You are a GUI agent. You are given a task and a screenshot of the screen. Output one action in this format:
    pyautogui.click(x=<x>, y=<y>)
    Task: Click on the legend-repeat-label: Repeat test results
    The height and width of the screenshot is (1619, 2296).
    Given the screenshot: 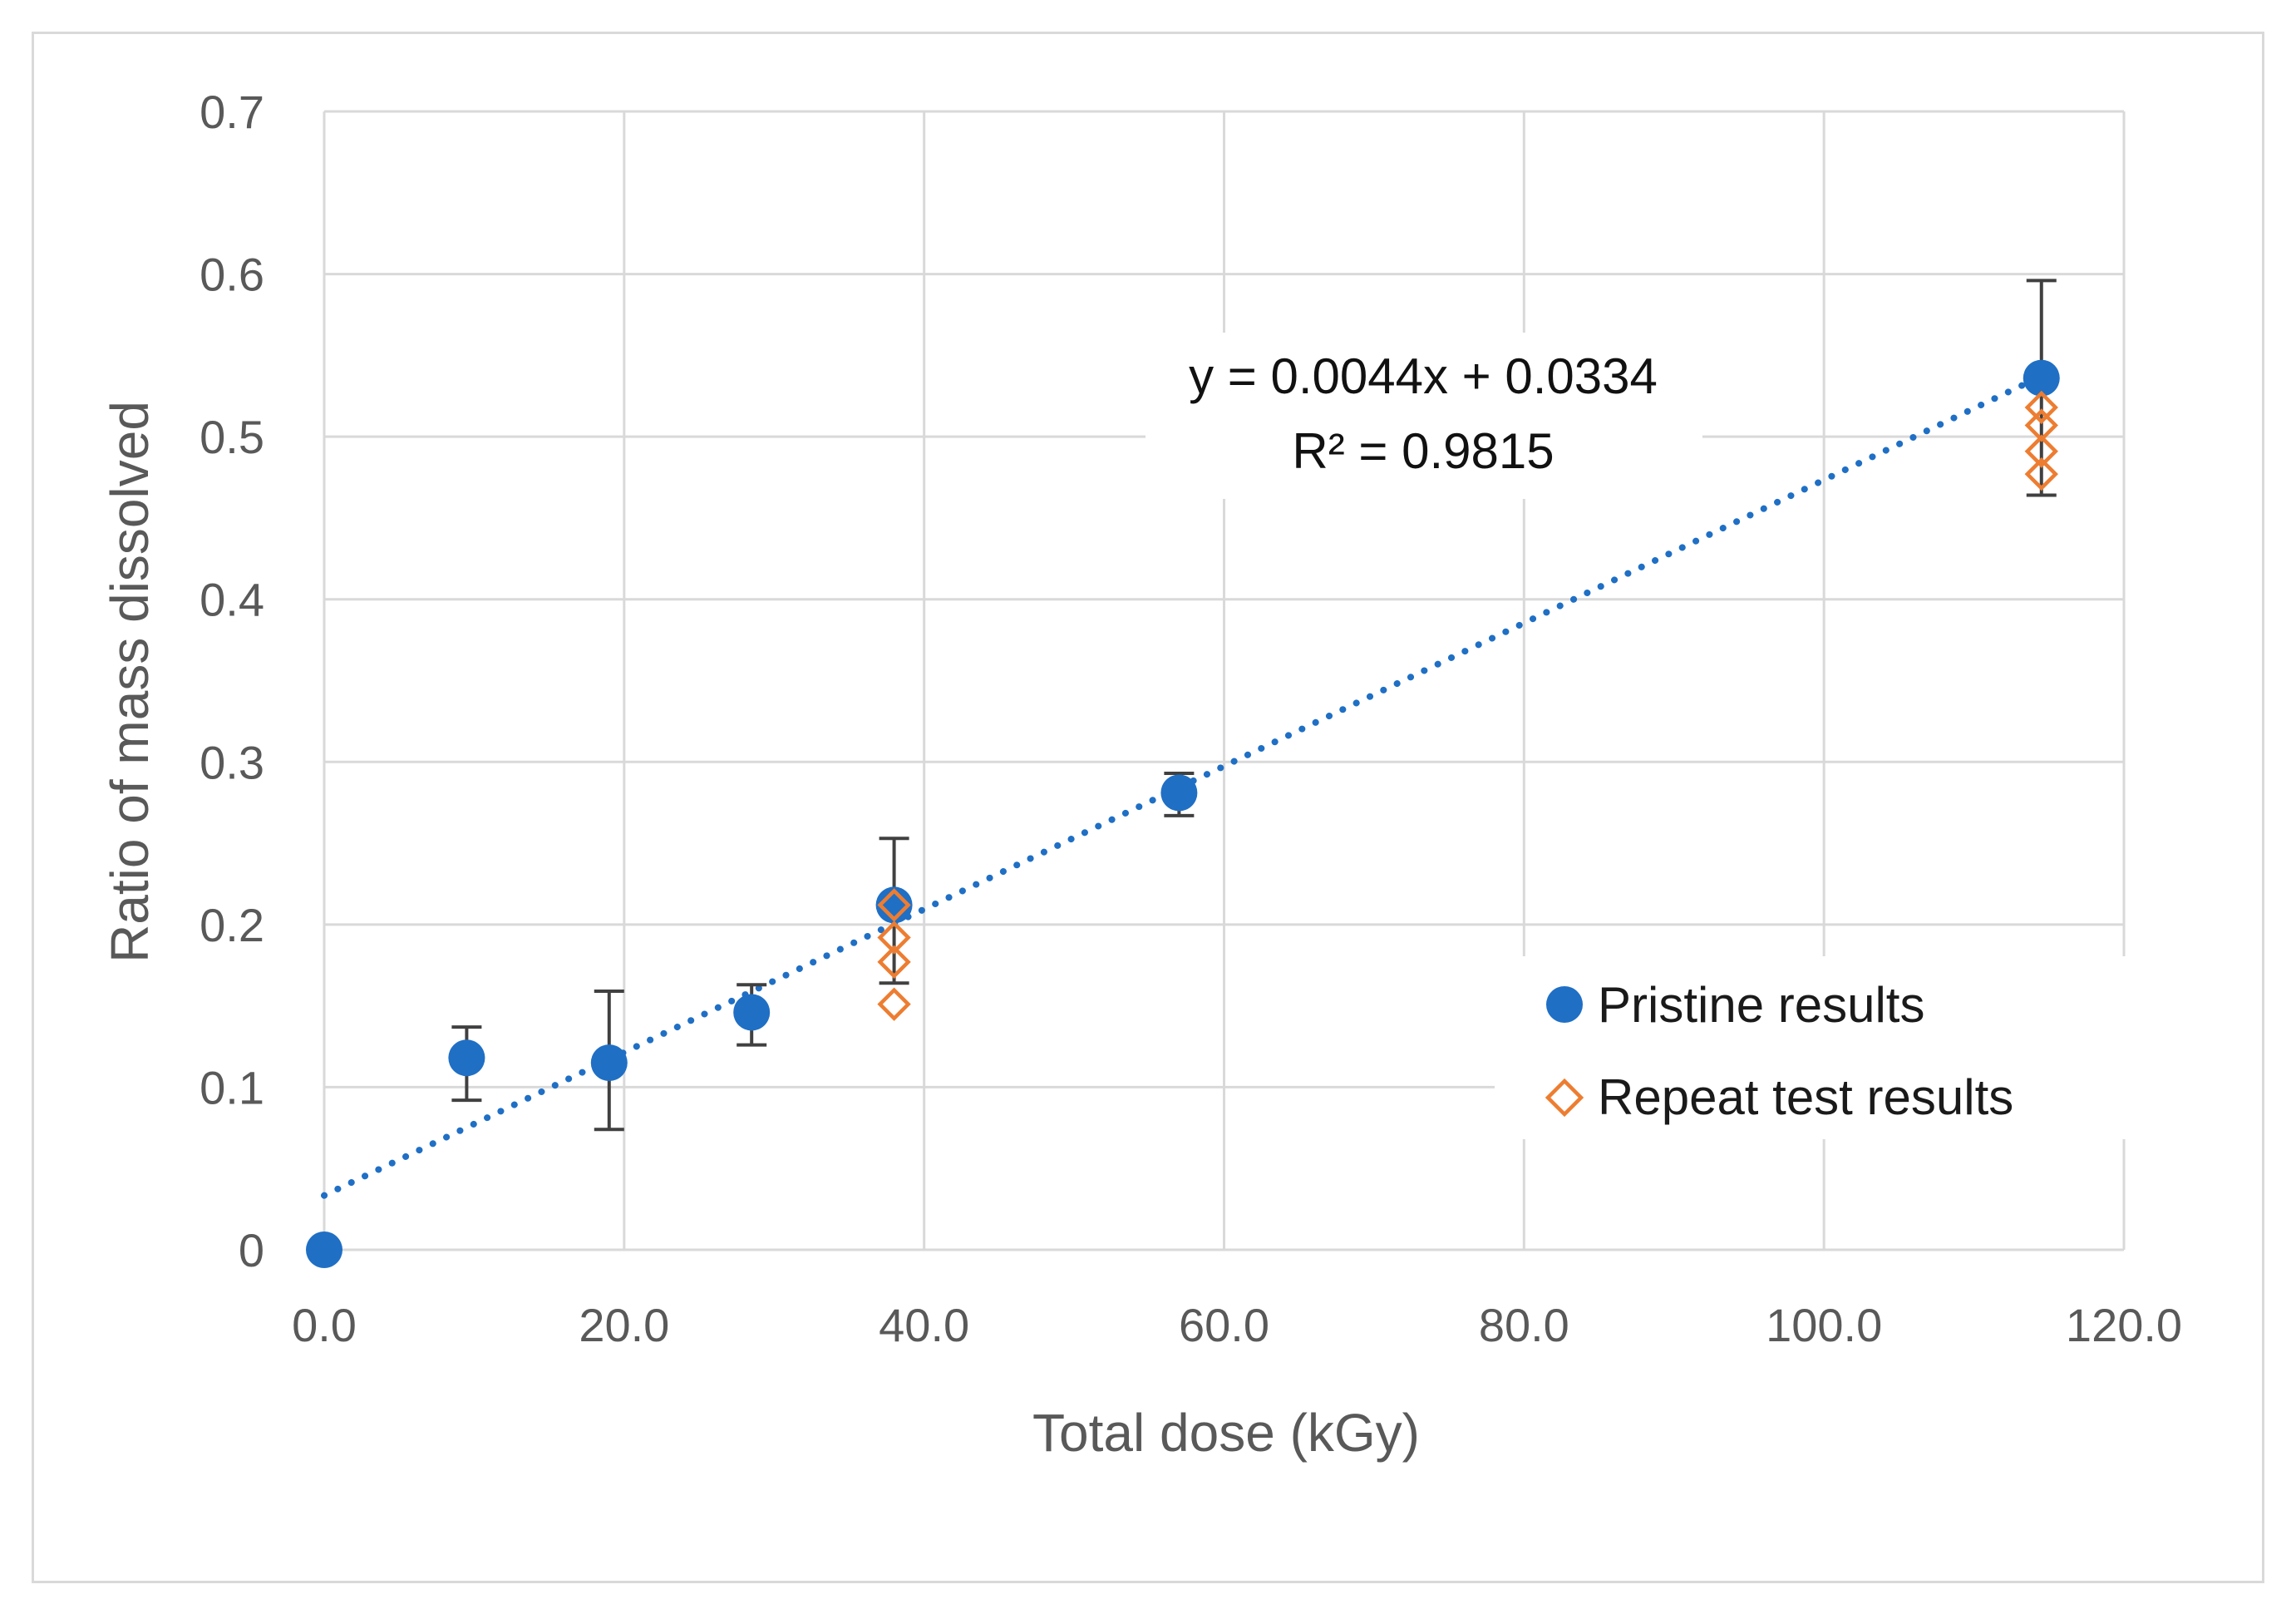 What is the action you would take?
    pyautogui.click(x=1805, y=1097)
    